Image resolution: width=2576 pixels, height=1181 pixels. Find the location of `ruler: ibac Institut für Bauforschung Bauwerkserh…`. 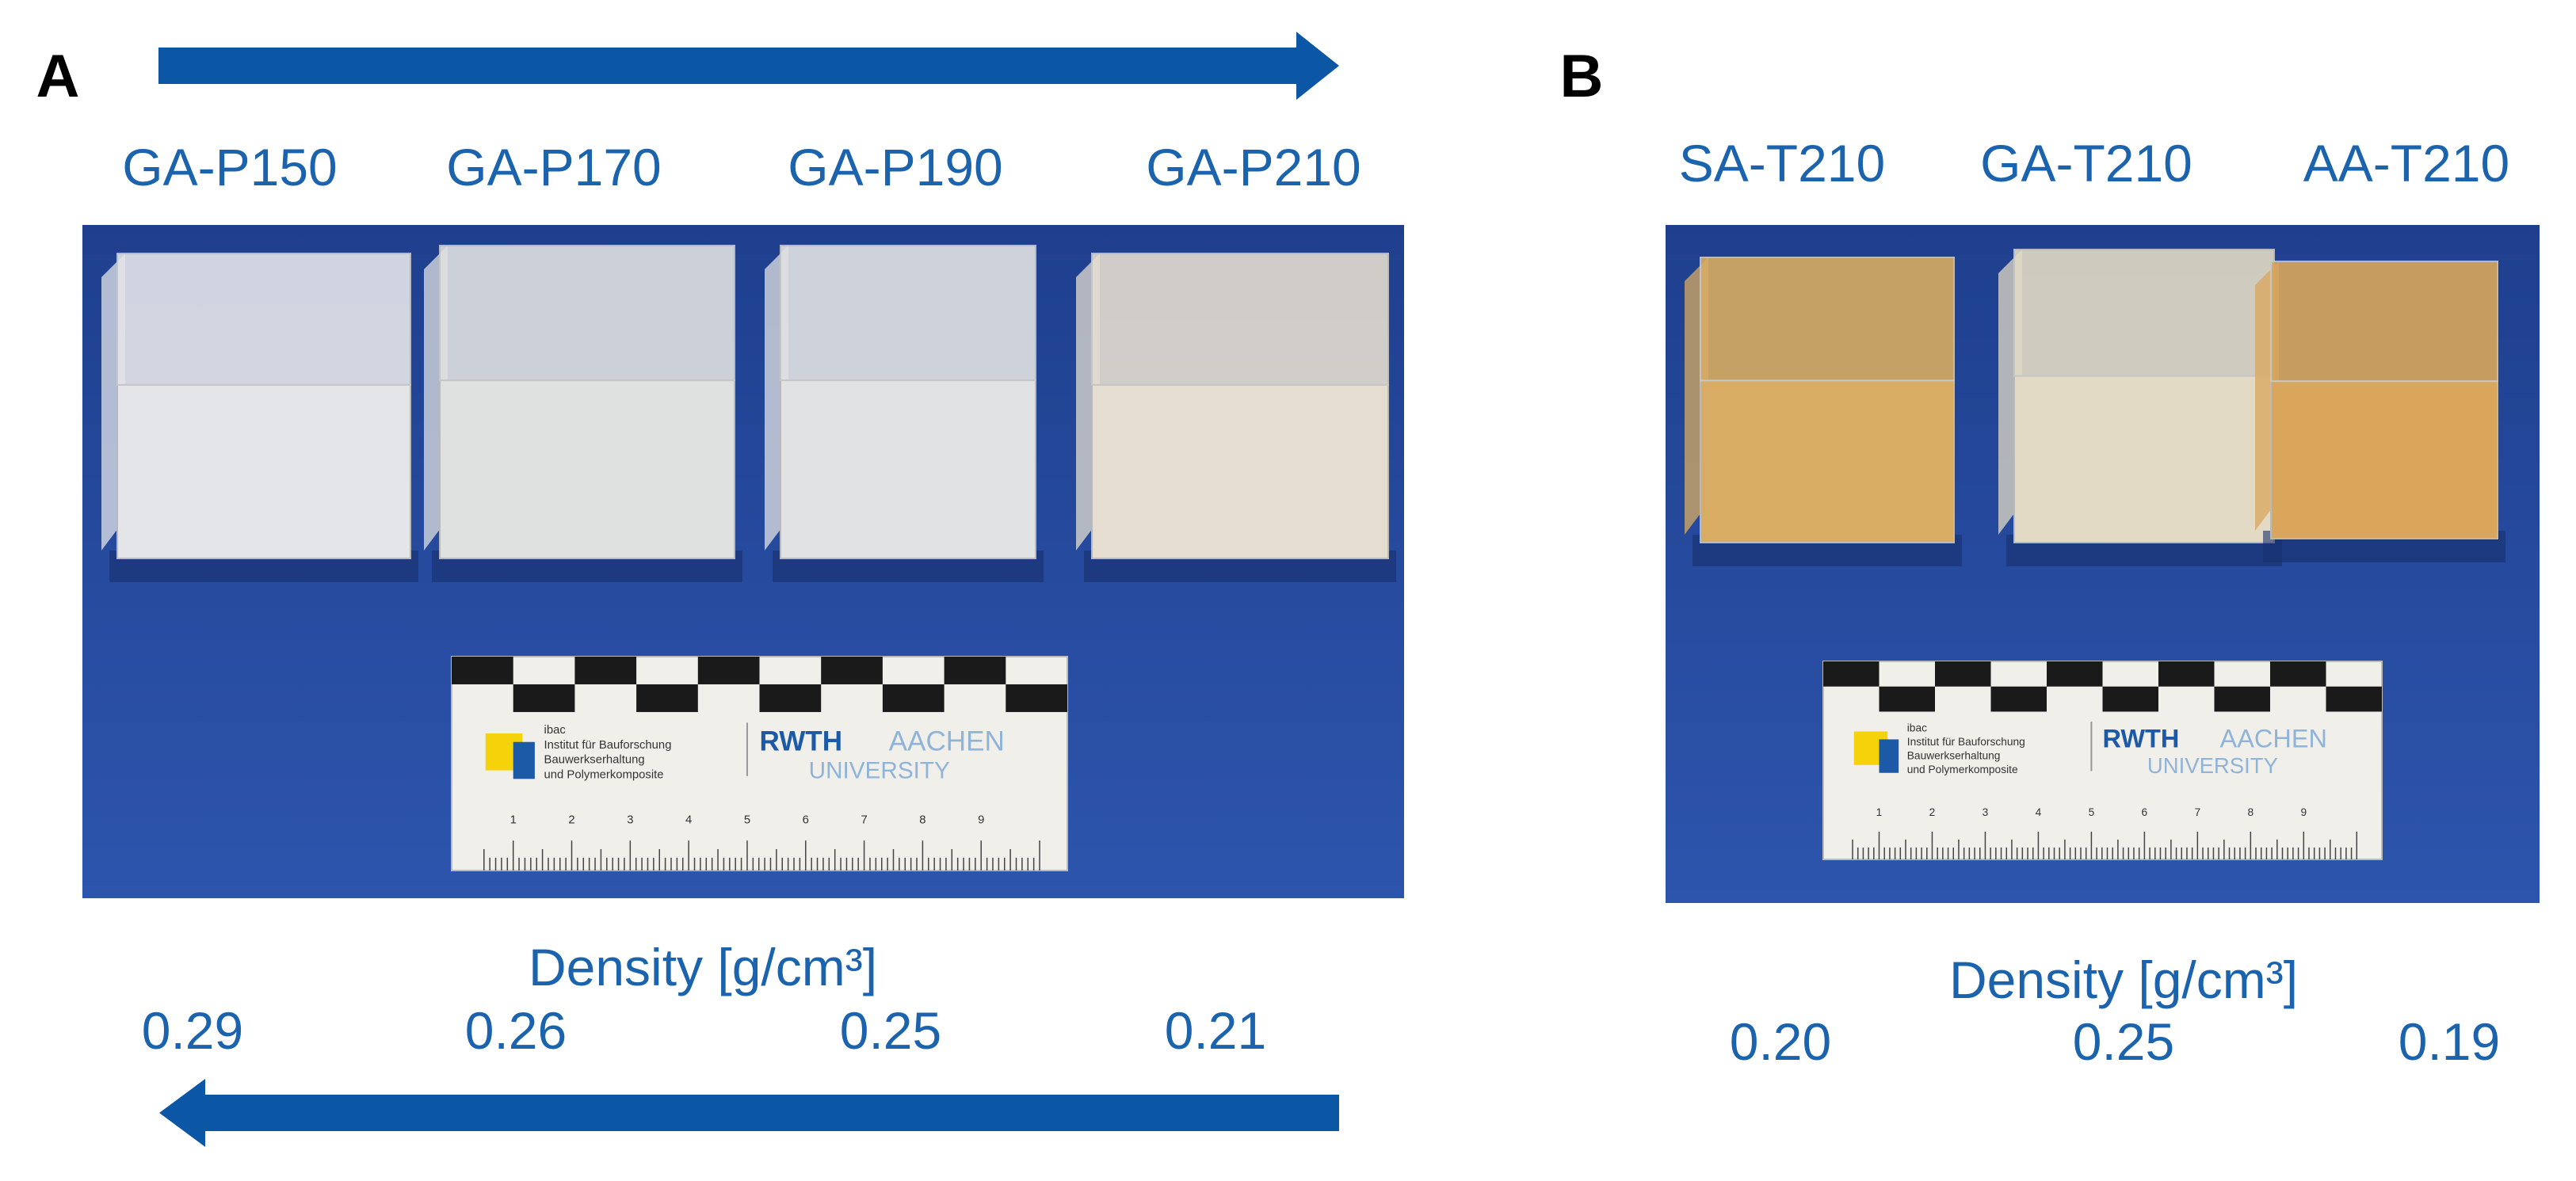

ruler: ibac Institut für Bauforschung Bauwerkserh… is located at coordinates (759, 764).